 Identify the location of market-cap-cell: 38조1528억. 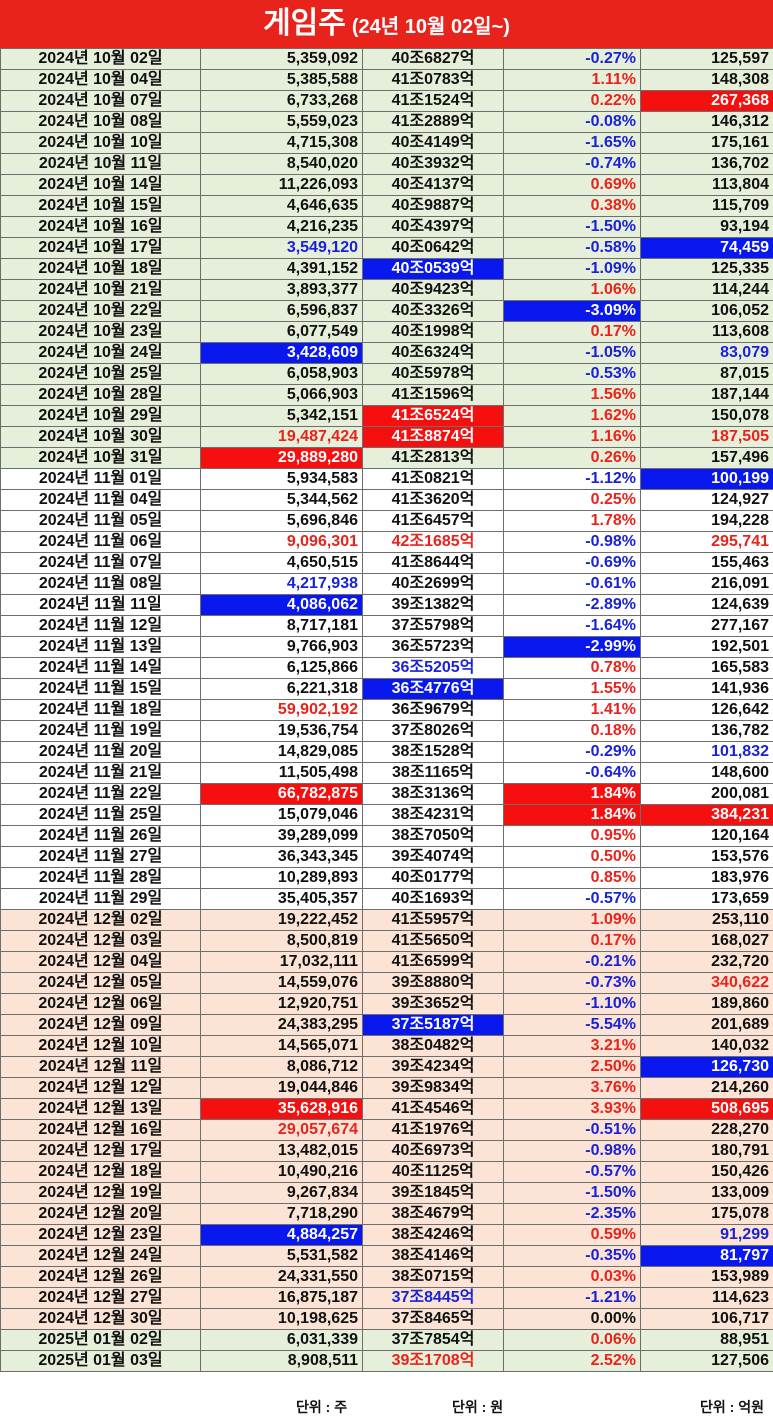
(433, 752).